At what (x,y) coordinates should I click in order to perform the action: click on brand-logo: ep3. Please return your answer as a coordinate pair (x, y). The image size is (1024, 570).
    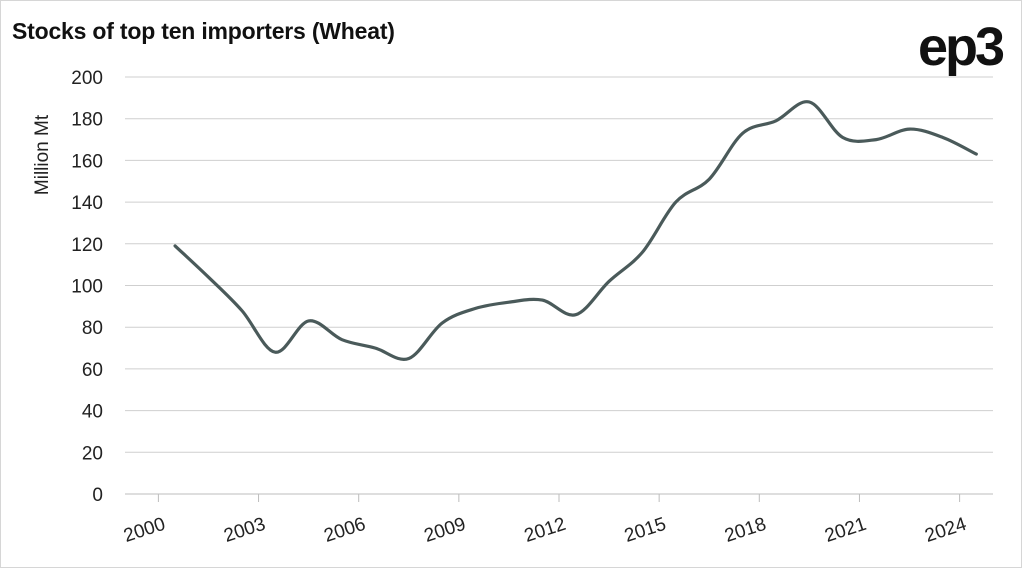
    Looking at the image, I should click on (961, 47).